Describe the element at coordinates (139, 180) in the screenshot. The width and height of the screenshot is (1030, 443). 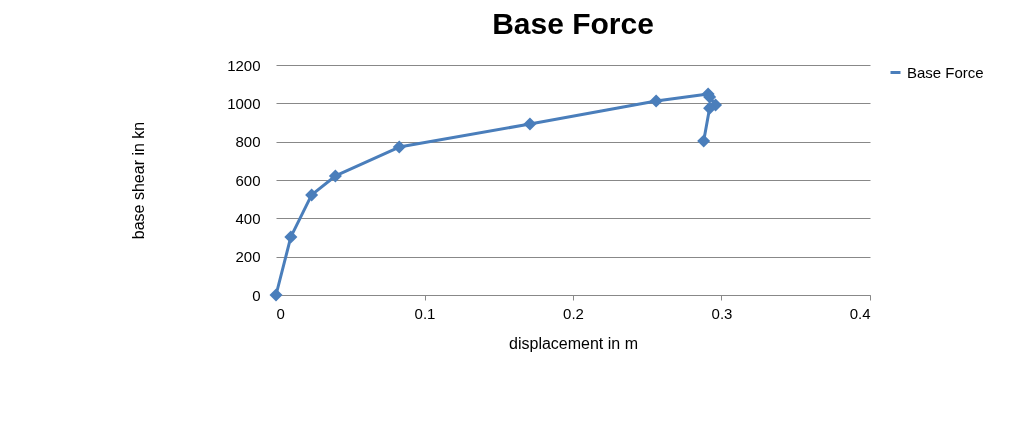
I see `y-axis-title: base shear in kn` at that location.